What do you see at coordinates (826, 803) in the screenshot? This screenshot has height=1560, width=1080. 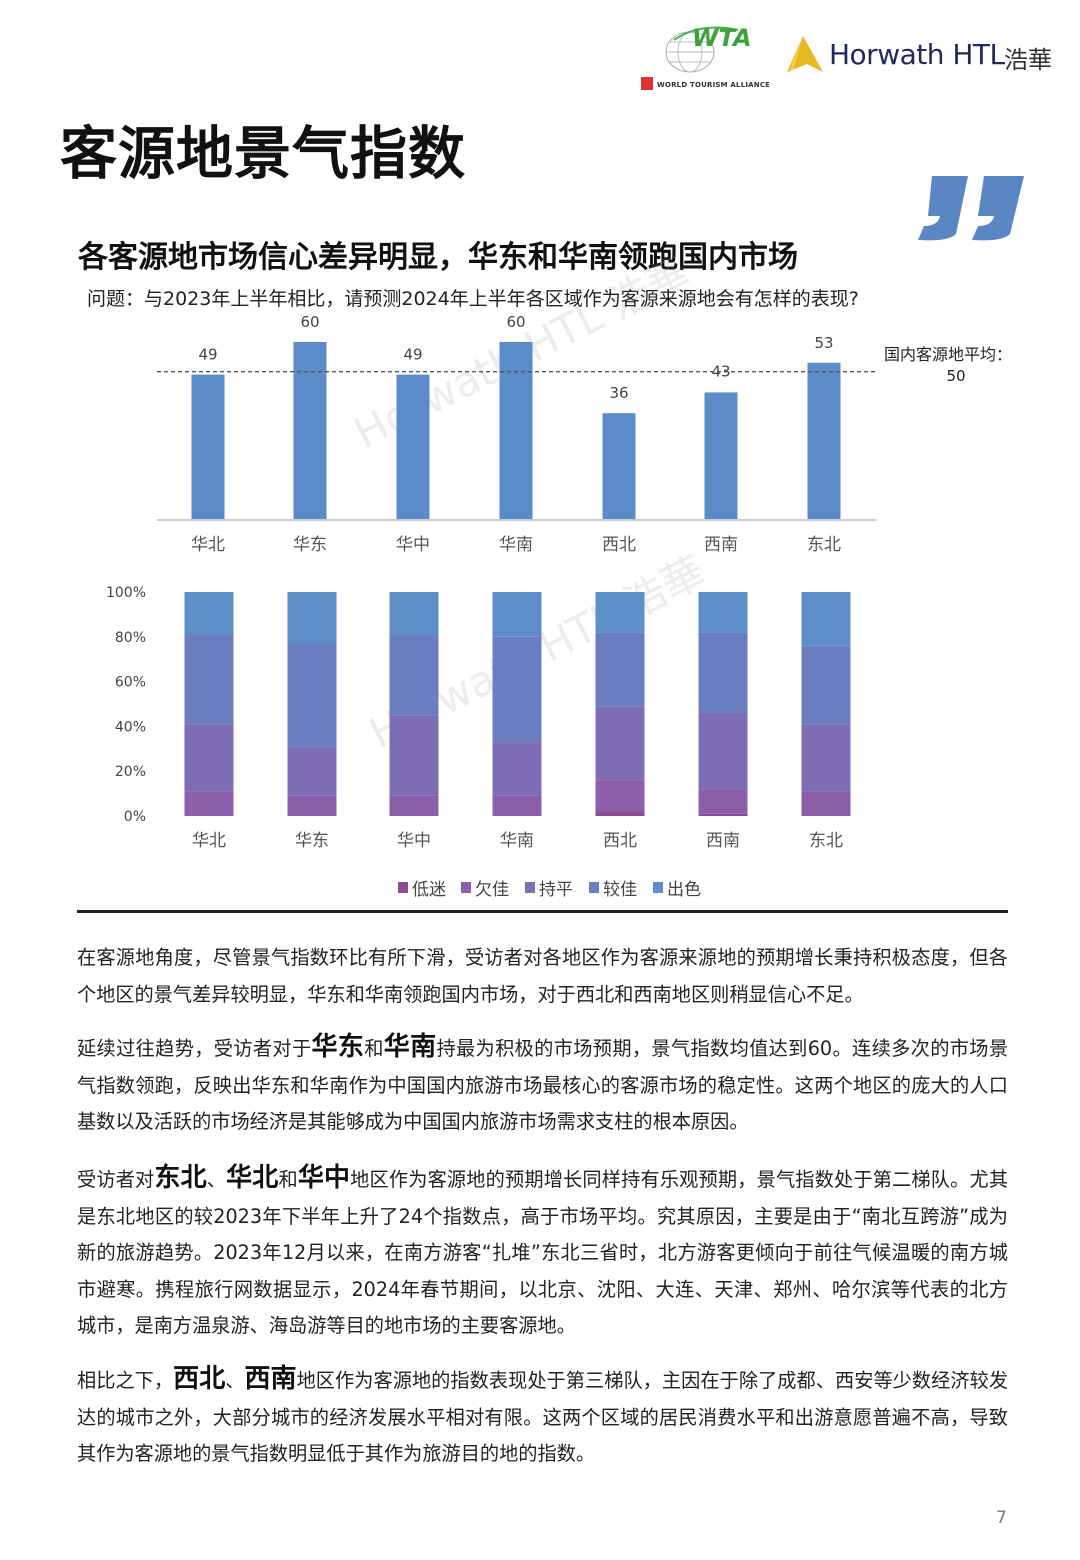 I see `segment-欠佳-东北` at bounding box center [826, 803].